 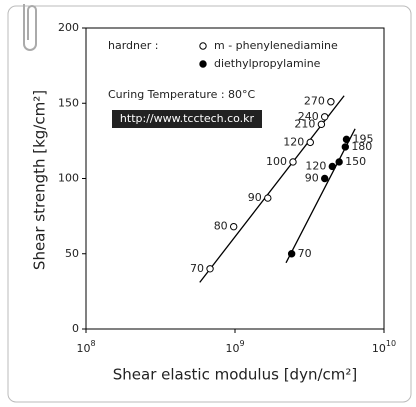 What do you see at coordinates (355, 161) in the screenshot?
I see `point-label: 150` at bounding box center [355, 161].